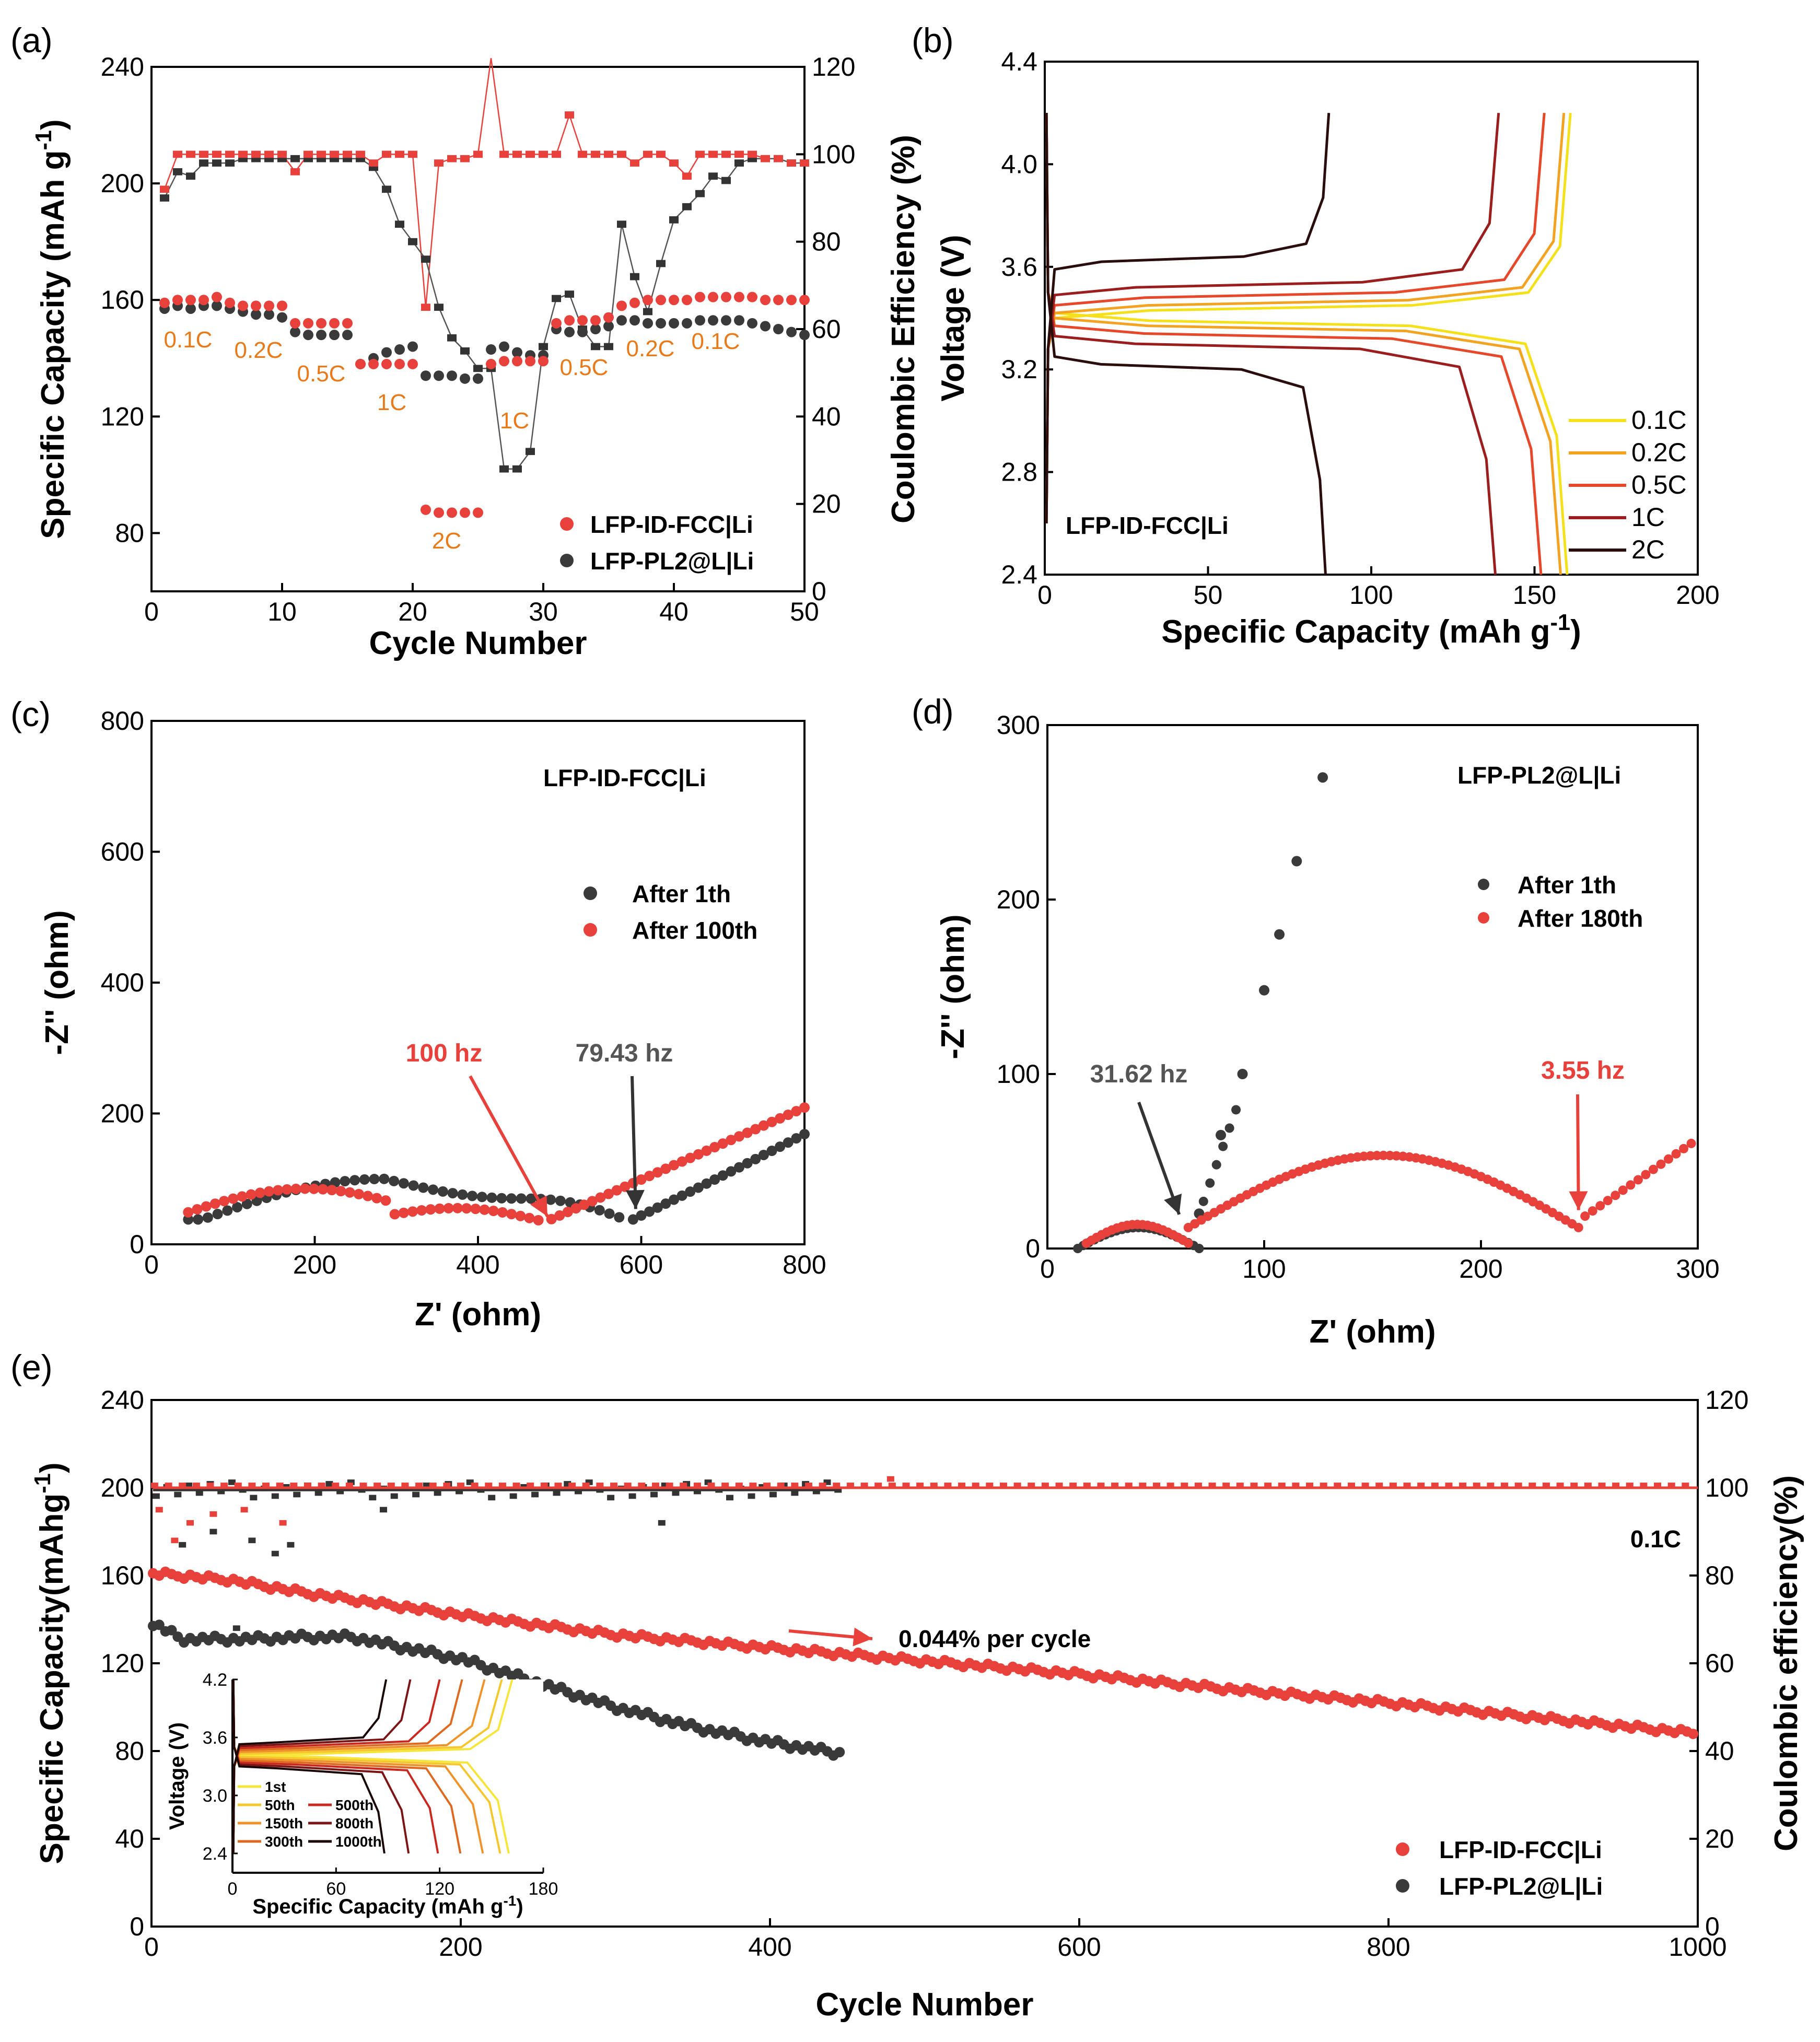 Image resolution: width=1820 pixels, height=2042 pixels. What do you see at coordinates (354, 1805) in the screenshot?
I see `inset-legend-text: 500th` at bounding box center [354, 1805].